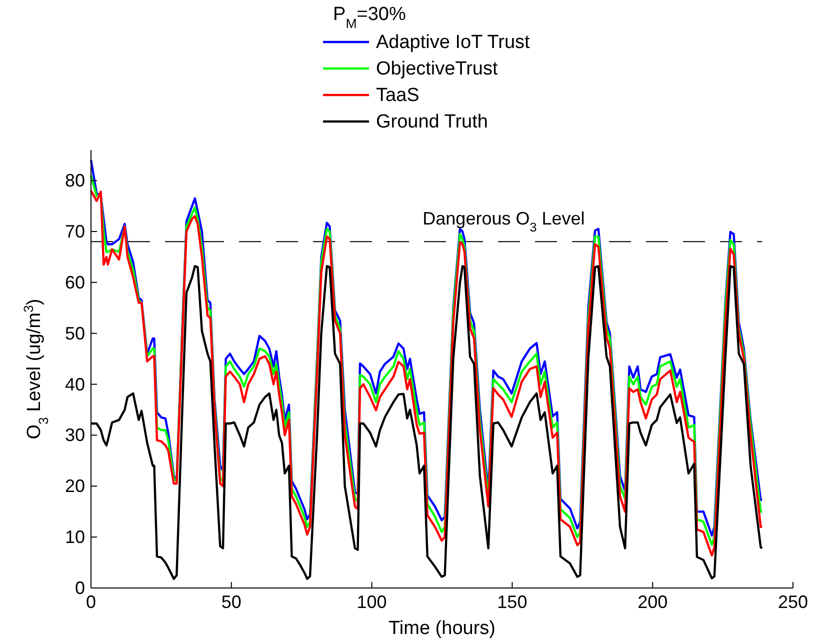 This screenshot has height=641, width=814. Describe the element at coordinates (453, 42) in the screenshot. I see `legend-label: Adaptive IoT Trust` at that location.